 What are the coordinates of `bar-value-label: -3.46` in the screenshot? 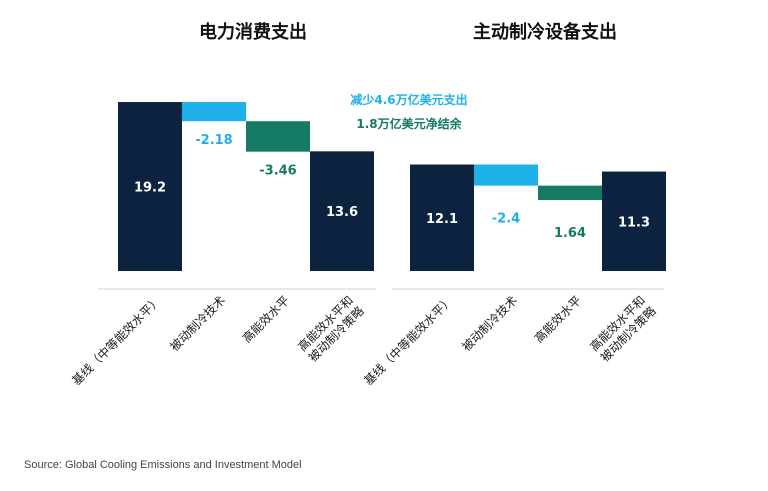 It's located at (277, 171).